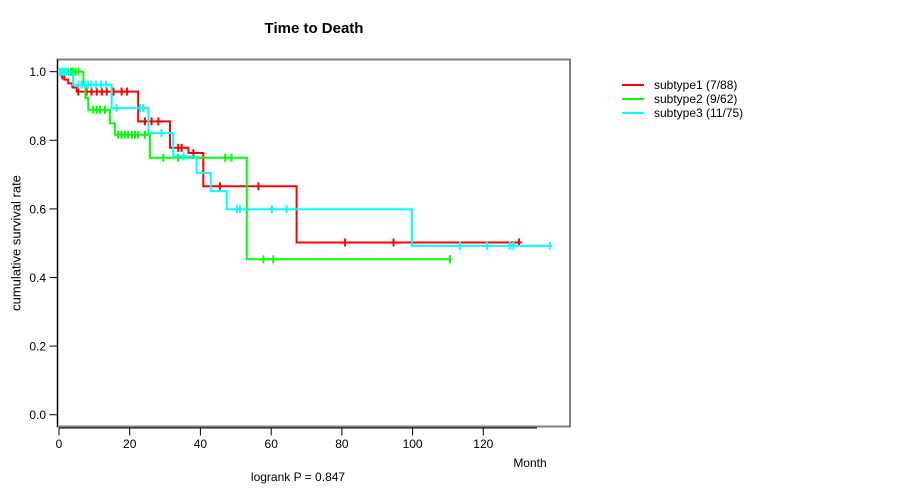  What do you see at coordinates (201, 444) in the screenshot?
I see `x-tick-label: 40` at bounding box center [201, 444].